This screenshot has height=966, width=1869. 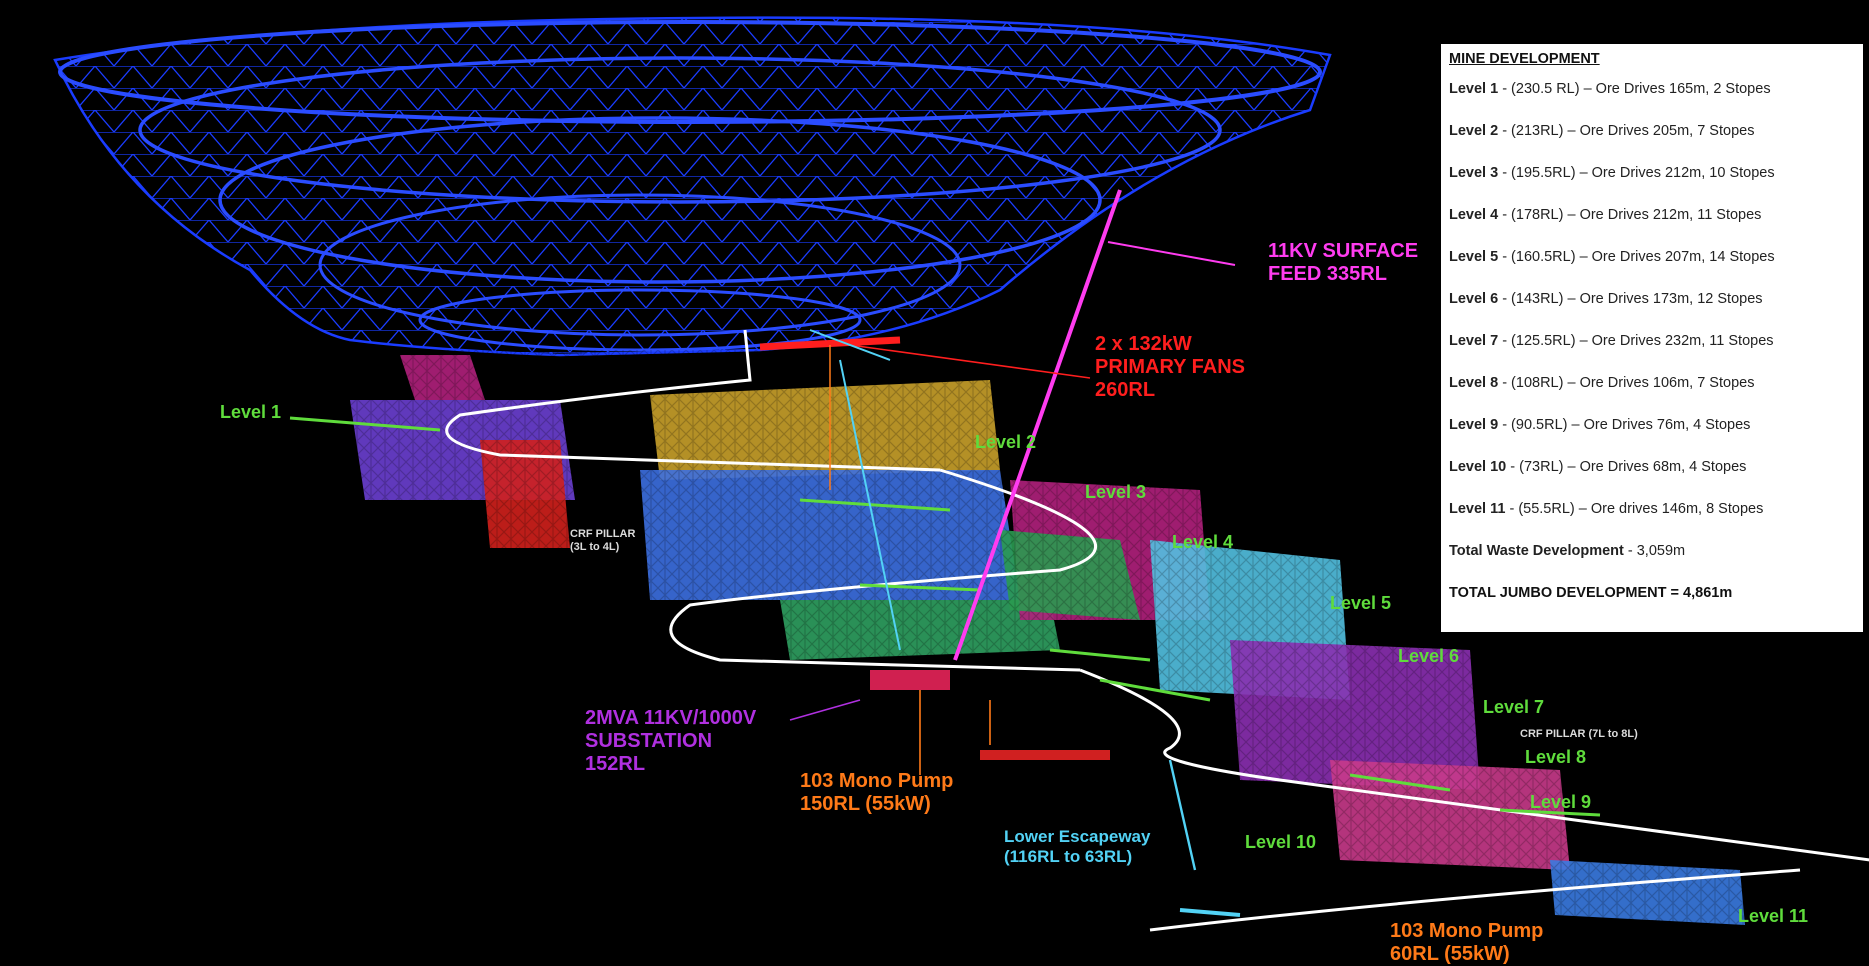 I want to click on mono-pump-lower-annotation: 103 Mono Pump 60RL (55kW), so click(x=1466, y=943).